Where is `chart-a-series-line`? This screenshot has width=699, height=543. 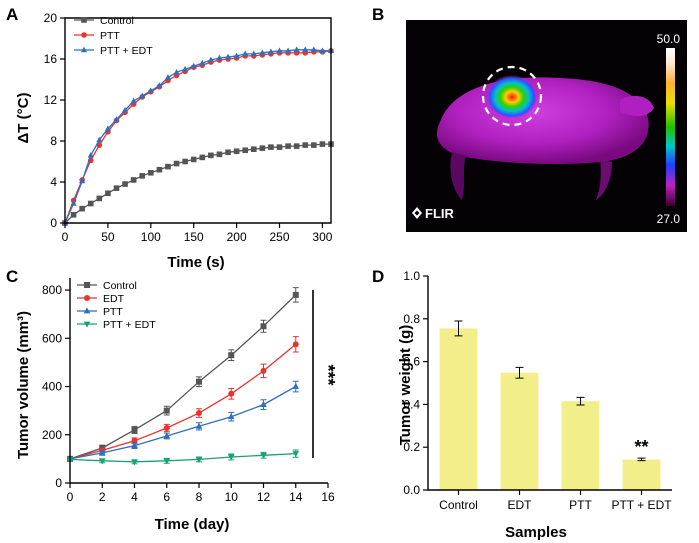 chart-a-series-line is located at coordinates (198, 137).